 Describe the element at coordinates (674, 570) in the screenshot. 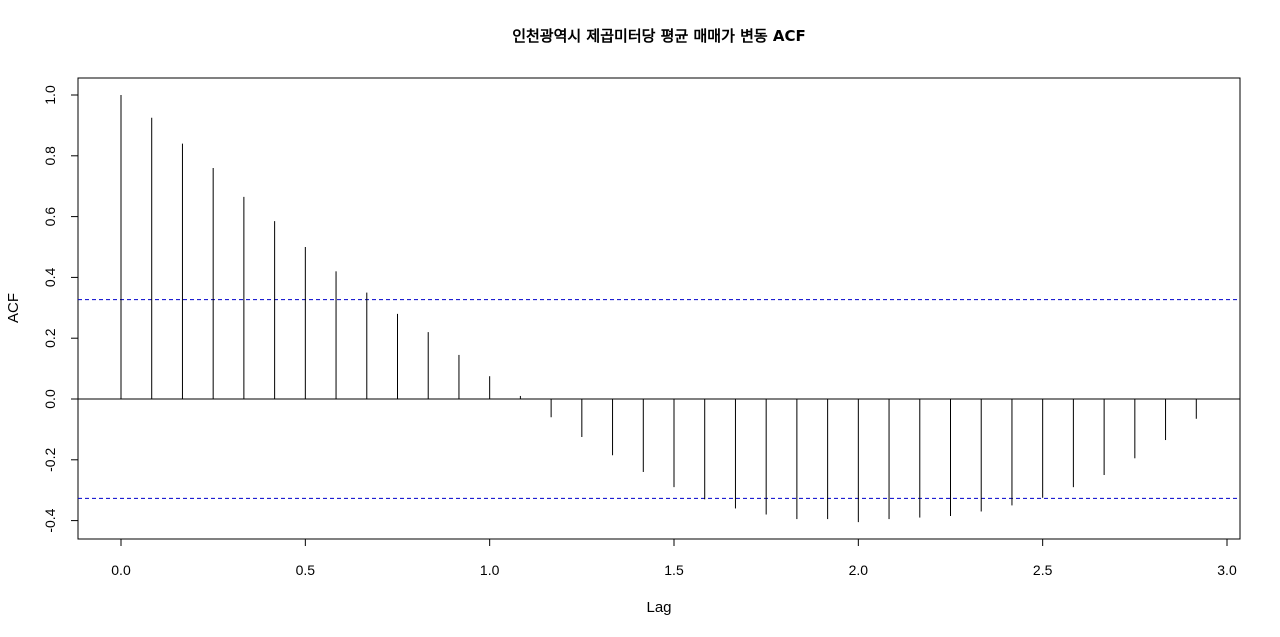

I see `x-tick-label: 1.5` at that location.